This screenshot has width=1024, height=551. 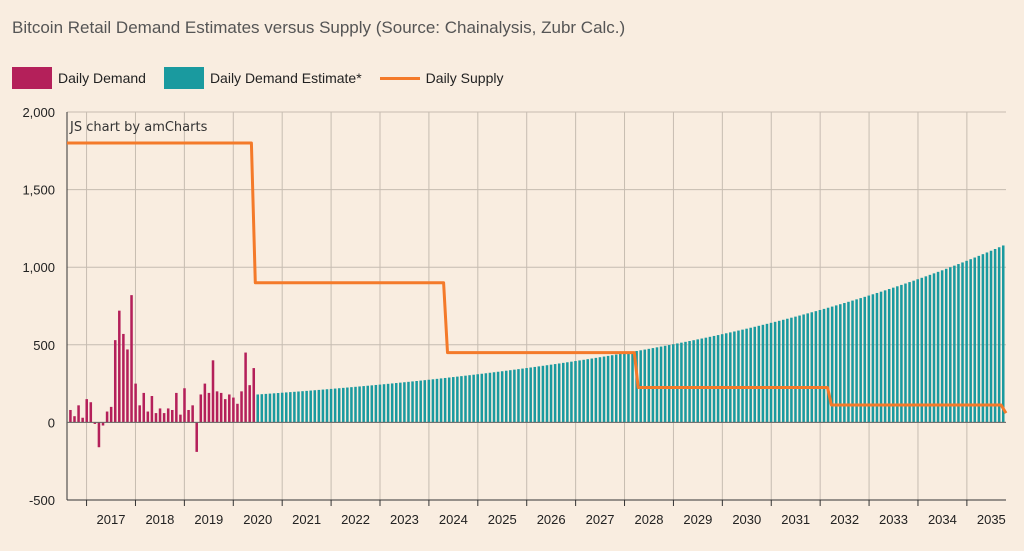 I want to click on legend-item-daily-demand-estimate: Daily Demand Estimate*, so click(x=262, y=78).